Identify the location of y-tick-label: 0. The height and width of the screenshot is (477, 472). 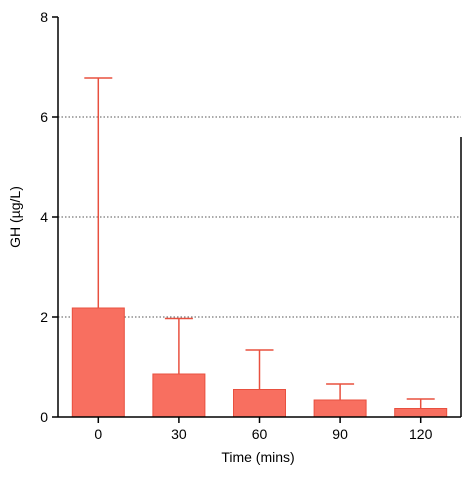
(44, 417).